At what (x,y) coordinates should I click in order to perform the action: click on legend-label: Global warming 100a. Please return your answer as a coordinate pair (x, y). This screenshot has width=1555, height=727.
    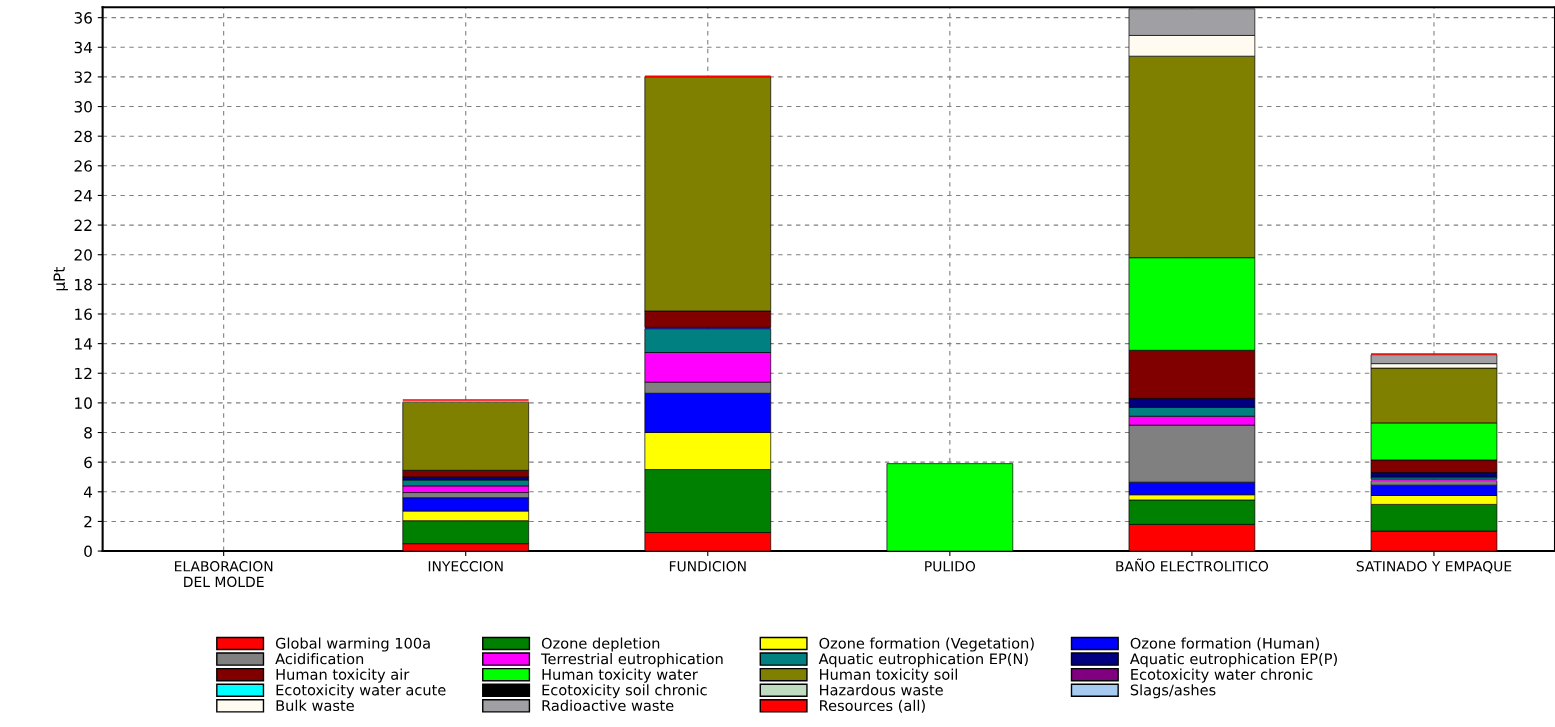
    Looking at the image, I should click on (352, 644).